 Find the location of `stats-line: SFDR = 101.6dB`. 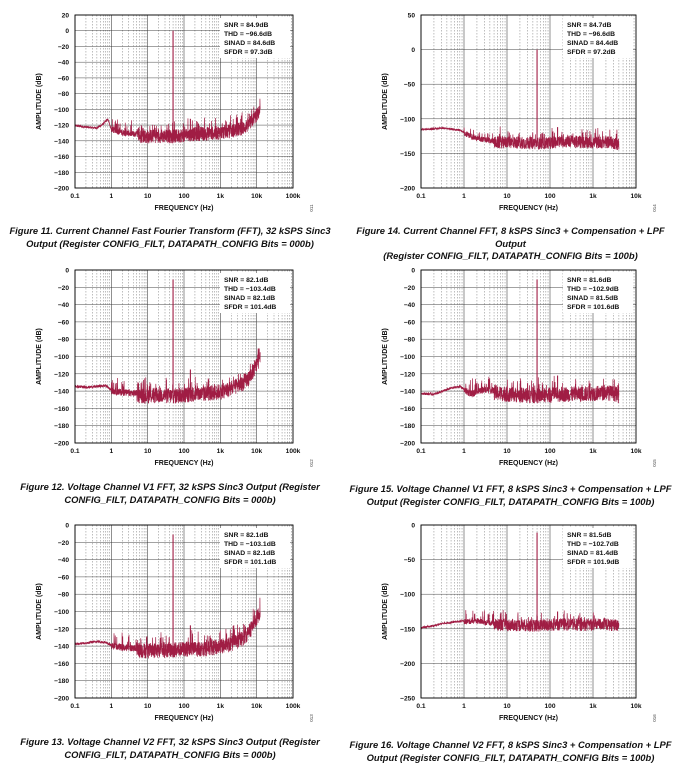

stats-line: SFDR = 101.6dB is located at coordinates (593, 307).